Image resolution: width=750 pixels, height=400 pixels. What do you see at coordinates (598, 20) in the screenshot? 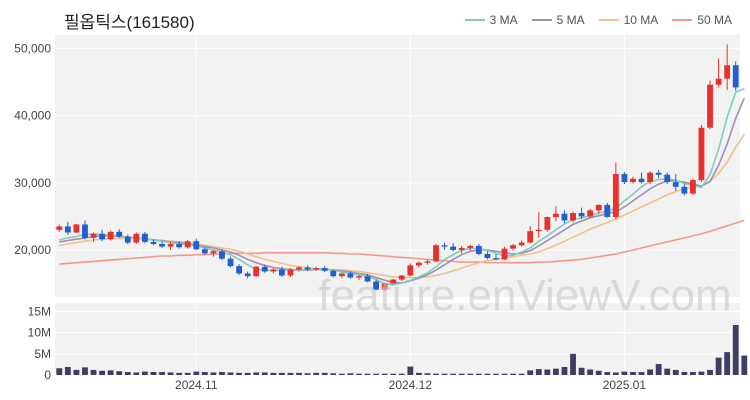
I see `chart-legend: 3 MA 5 MA 10 MA 50 MA` at bounding box center [598, 20].